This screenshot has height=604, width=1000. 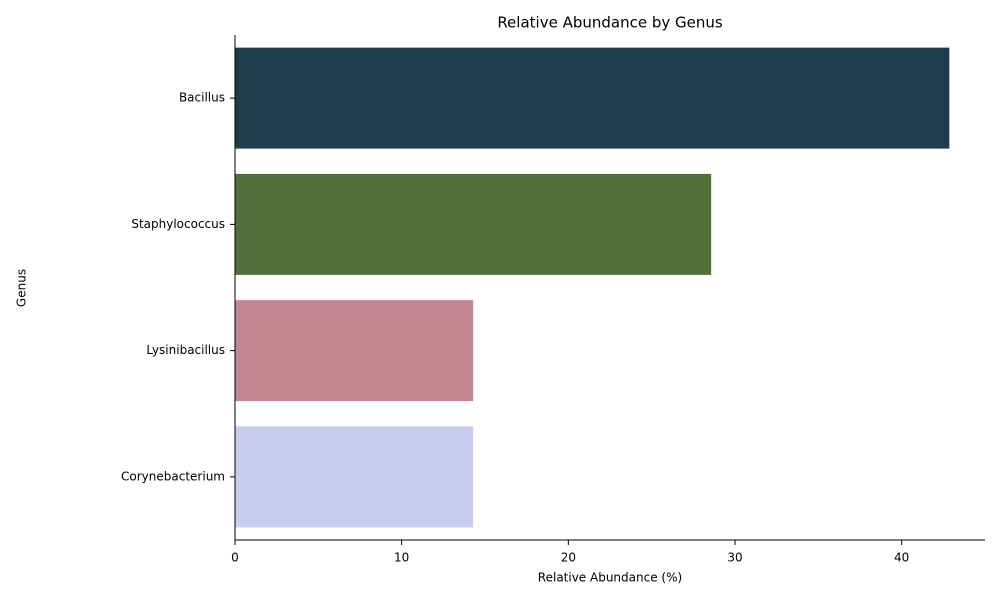 I want to click on x-tick-label: 0, so click(x=235, y=558).